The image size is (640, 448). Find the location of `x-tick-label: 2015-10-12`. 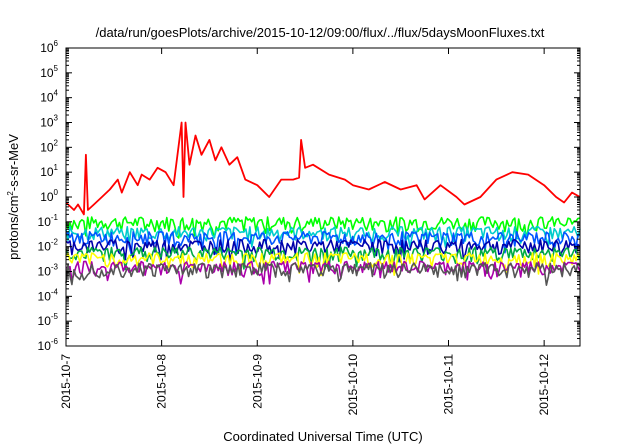

x-tick-label: 2015-10-12 is located at coordinates (544, 385).